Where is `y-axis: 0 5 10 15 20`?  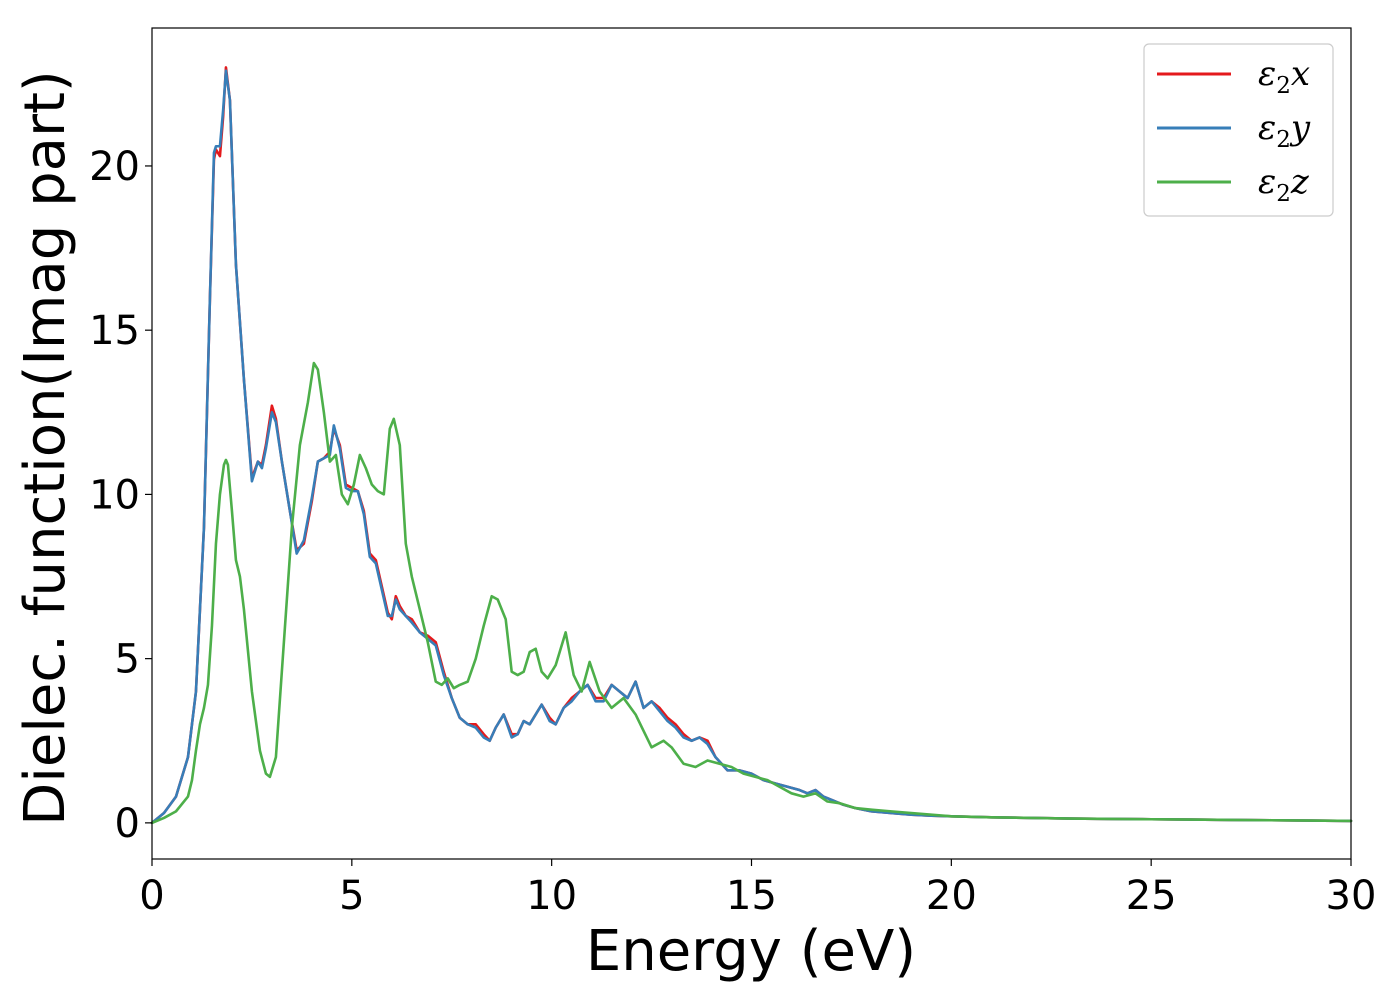 y-axis: 0 5 10 15 20 is located at coordinates (120, 495).